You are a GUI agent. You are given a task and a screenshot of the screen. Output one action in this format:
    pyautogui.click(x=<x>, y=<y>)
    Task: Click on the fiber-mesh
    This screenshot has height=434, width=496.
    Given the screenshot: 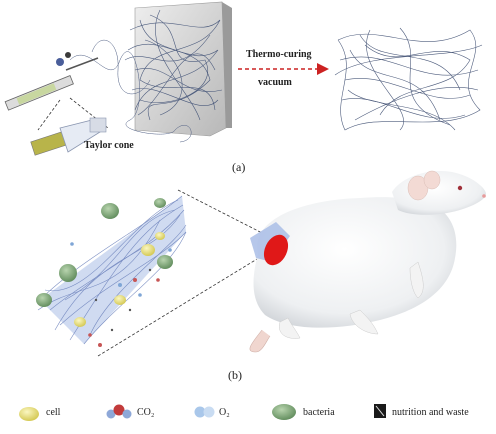 What is the action you would take?
    pyautogui.click(x=173, y=65)
    